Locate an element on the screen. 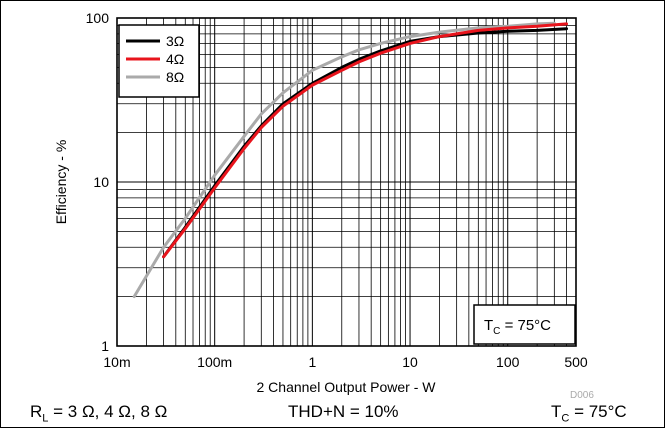  footer-thd: THD+N = 10% is located at coordinates (343, 412).